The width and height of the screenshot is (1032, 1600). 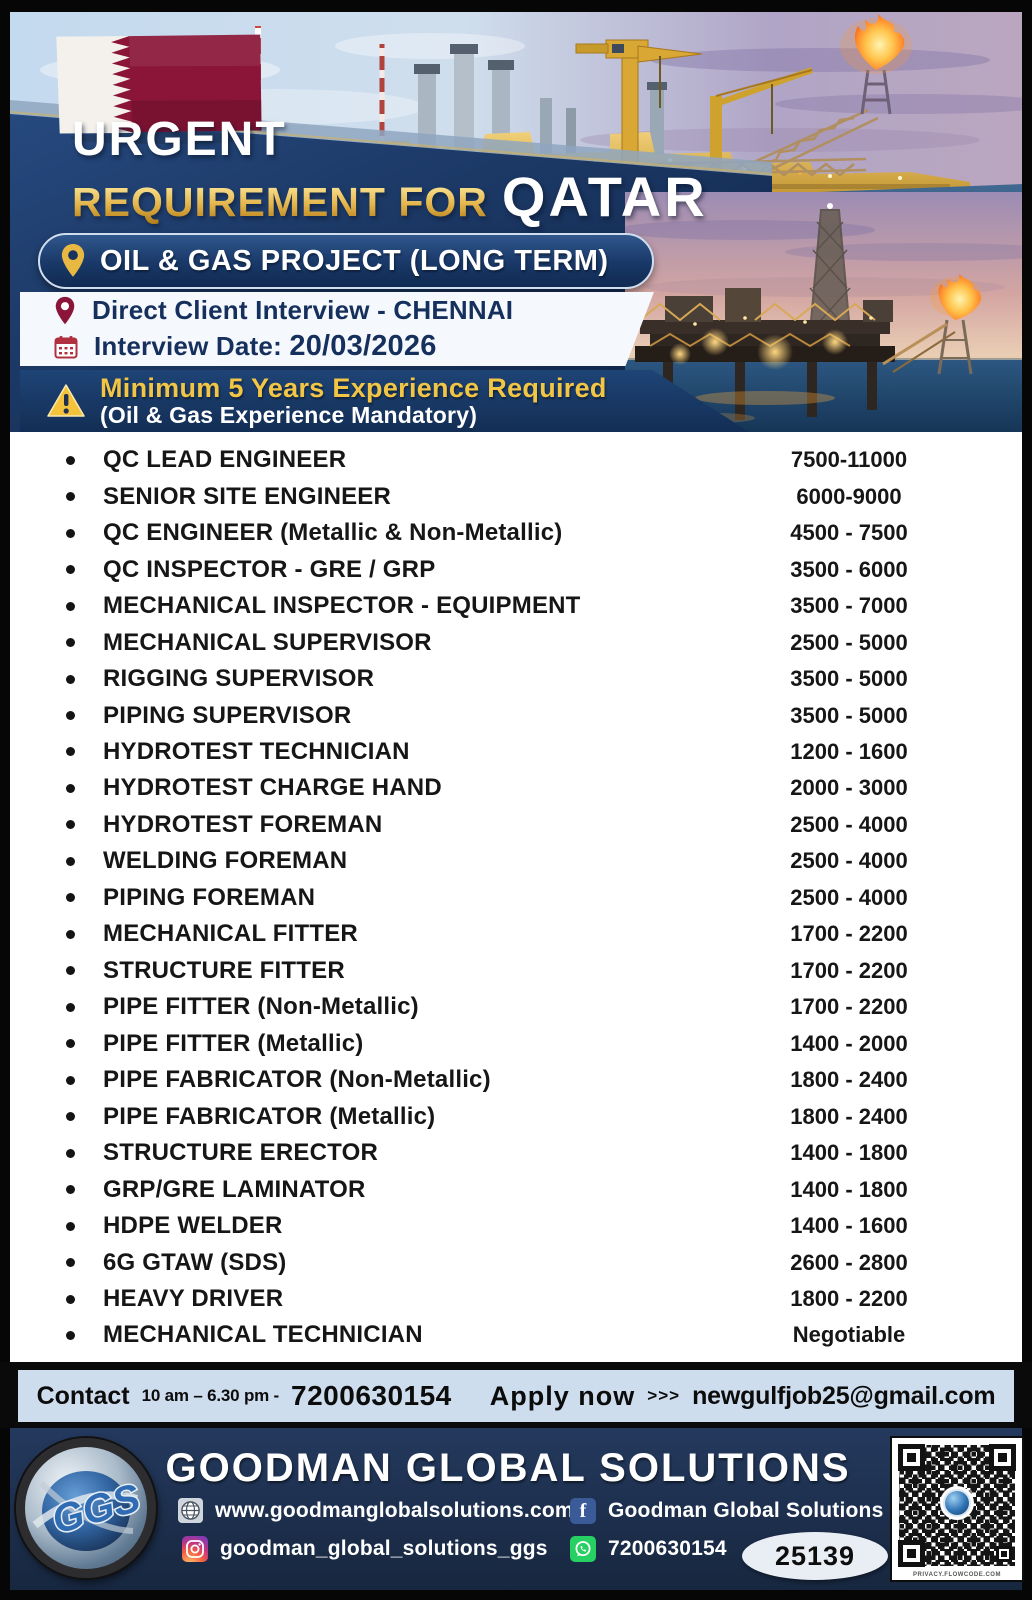 I want to click on job-salary: 1800 - 2200, so click(x=849, y=1299).